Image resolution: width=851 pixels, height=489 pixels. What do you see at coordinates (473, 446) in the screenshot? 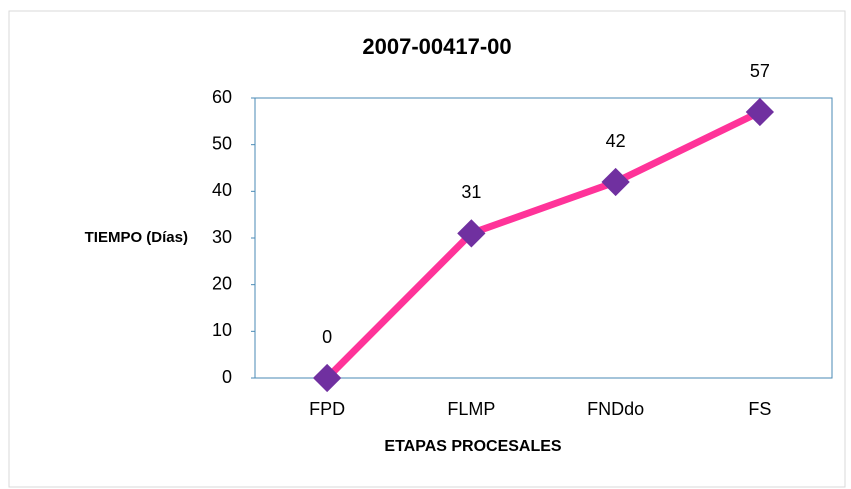
I see `x-axis-label: ETAPAS PROCESALES` at bounding box center [473, 446].